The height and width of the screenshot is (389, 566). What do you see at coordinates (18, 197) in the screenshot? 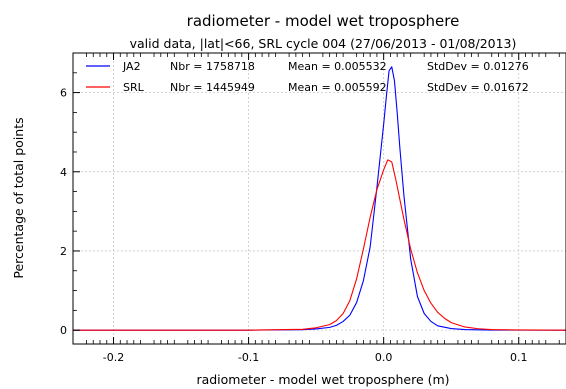
I see `y-axis-label: Percentage of total points` at bounding box center [18, 197].